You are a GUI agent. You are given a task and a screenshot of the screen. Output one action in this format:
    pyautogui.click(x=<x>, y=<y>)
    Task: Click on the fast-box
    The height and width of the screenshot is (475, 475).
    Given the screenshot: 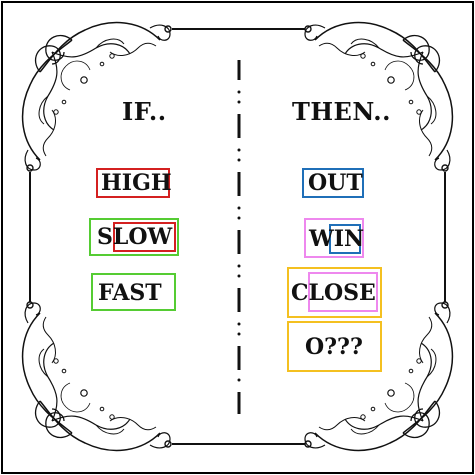 What is the action you would take?
    pyautogui.click(x=133, y=292)
    